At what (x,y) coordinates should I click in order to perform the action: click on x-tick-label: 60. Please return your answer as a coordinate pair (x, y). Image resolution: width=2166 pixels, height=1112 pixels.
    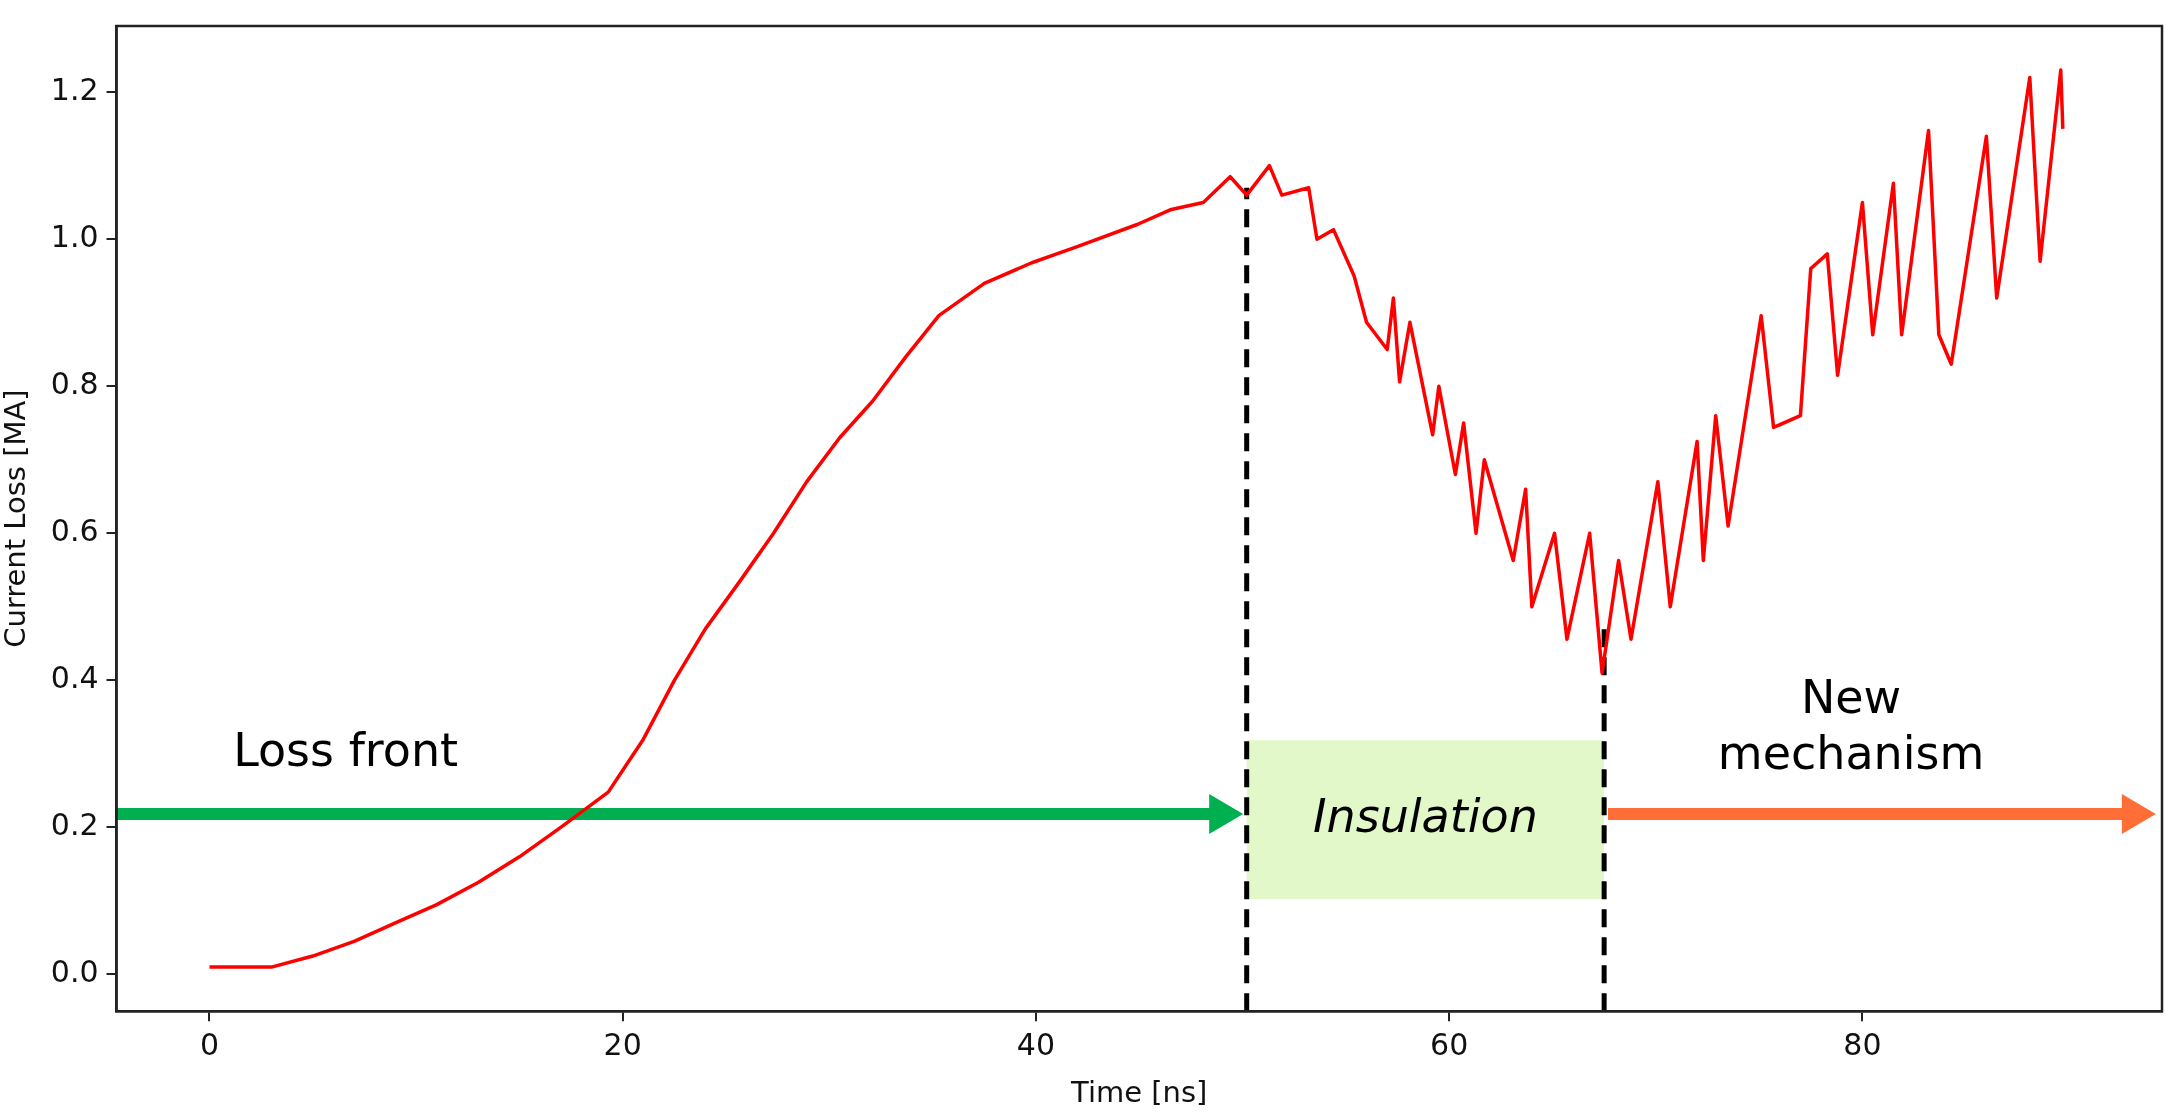
    Looking at the image, I should click on (1449, 1044).